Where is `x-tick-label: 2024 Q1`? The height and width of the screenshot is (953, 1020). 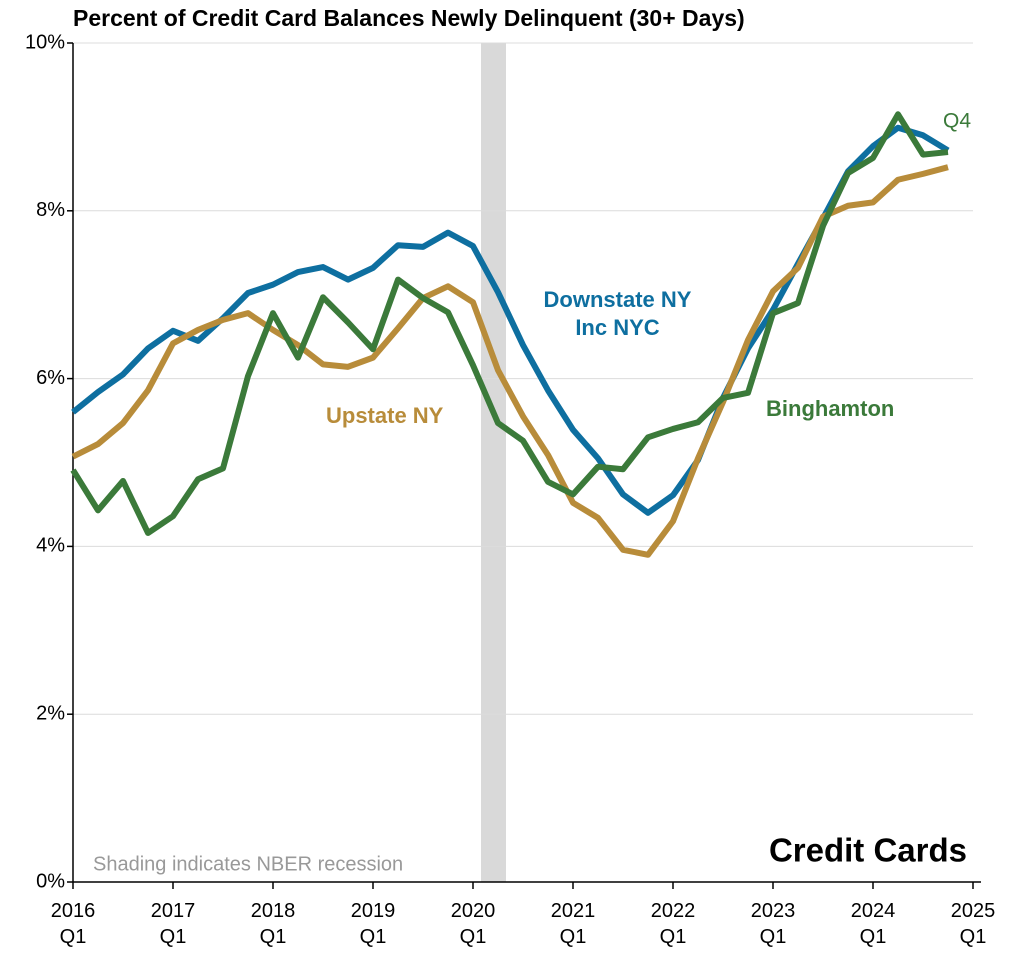 x-tick-label: 2024 Q1 is located at coordinates (873, 924).